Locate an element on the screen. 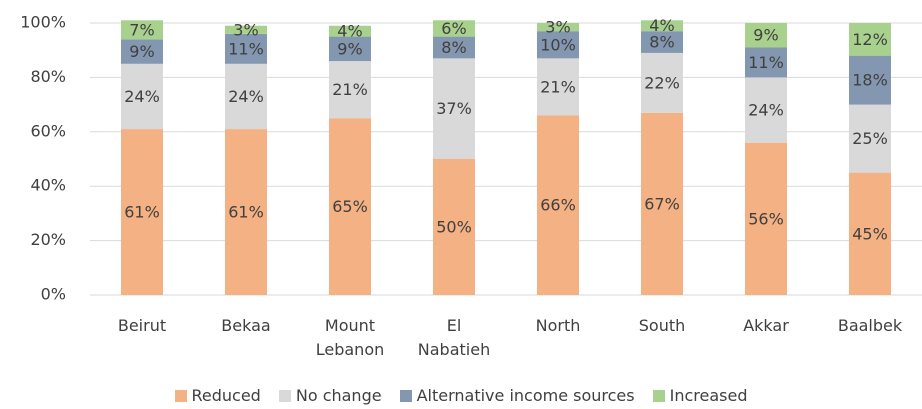 The height and width of the screenshot is (409, 922). data-label: 25% is located at coordinates (870, 138).